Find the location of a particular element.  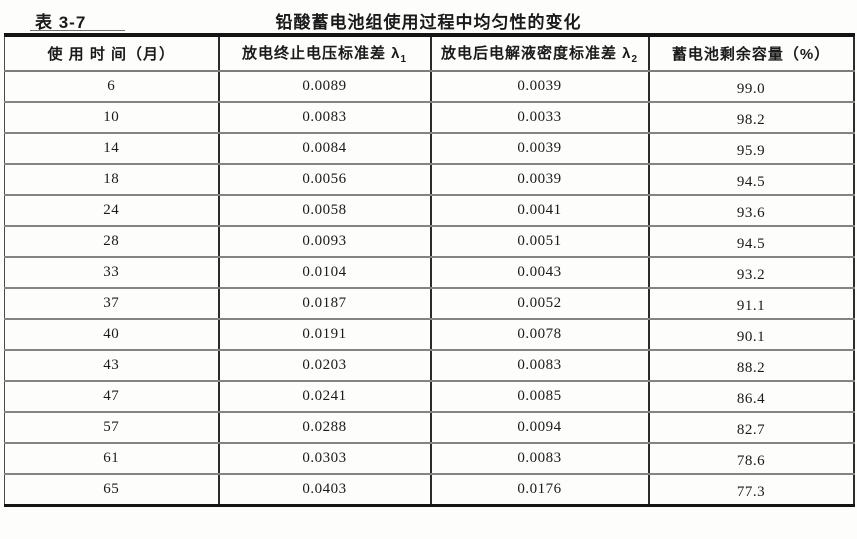

table-row: 24 0.0058 0.0041 93.6 is located at coordinates (429, 211).